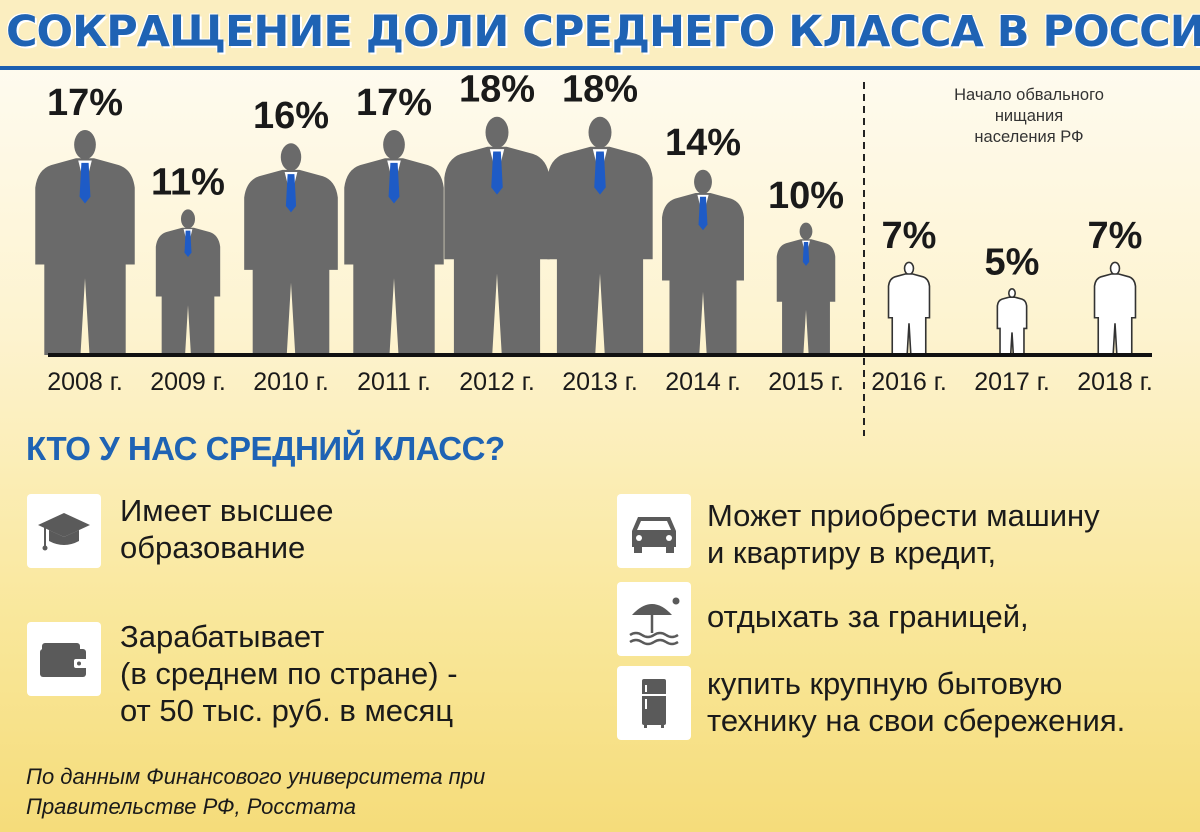 The image size is (1200, 832). What do you see at coordinates (291, 116) in the screenshot?
I see `value-label: 16%` at bounding box center [291, 116].